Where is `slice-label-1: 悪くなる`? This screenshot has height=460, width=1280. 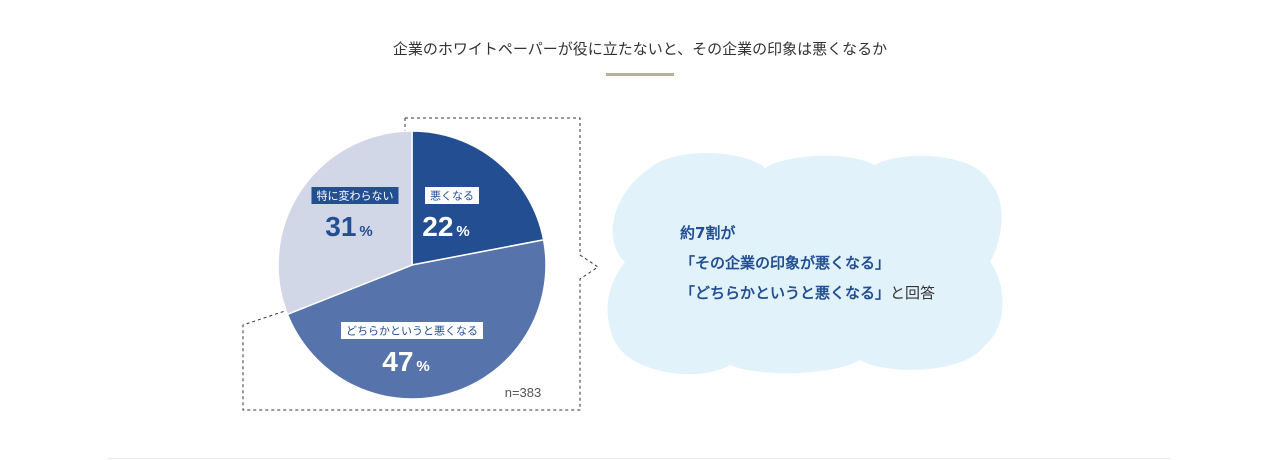
slice-label-1: 悪くなる is located at coordinates (452, 196).